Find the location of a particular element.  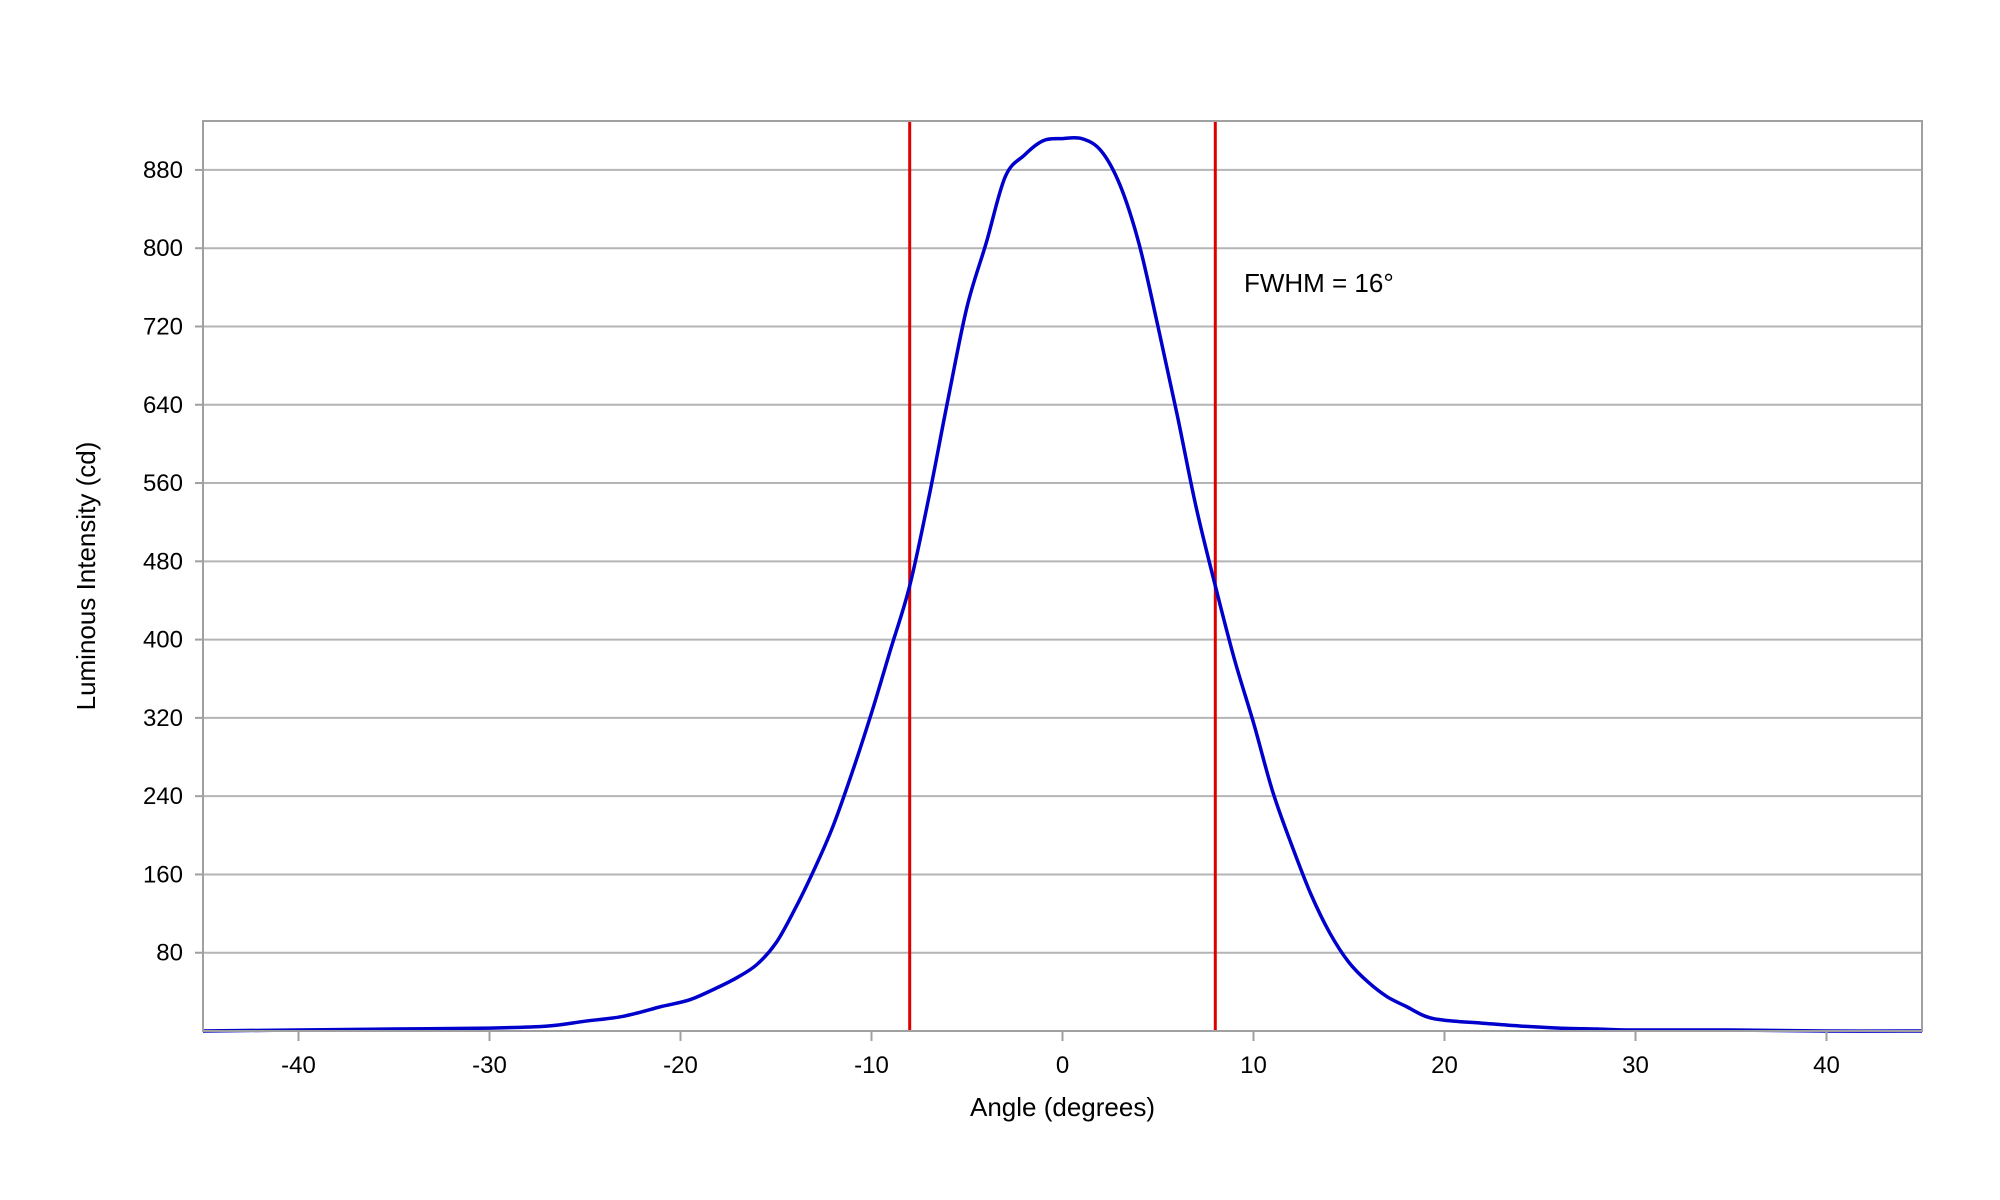

y-tick-label: 160 is located at coordinates (163, 874).